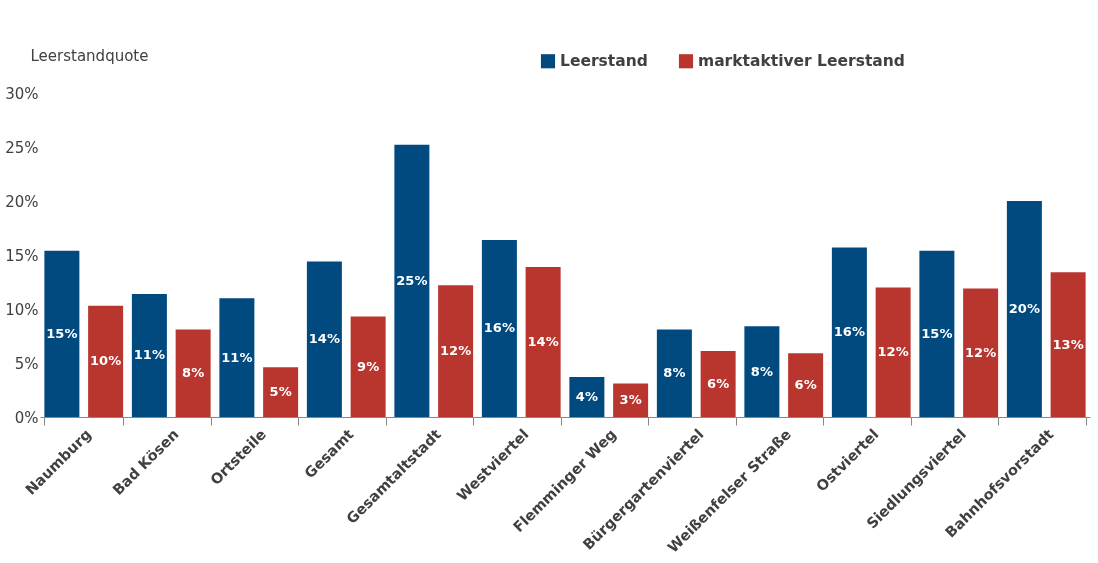  I want to click on y-axis-title: Leerstandquote, so click(89, 55).